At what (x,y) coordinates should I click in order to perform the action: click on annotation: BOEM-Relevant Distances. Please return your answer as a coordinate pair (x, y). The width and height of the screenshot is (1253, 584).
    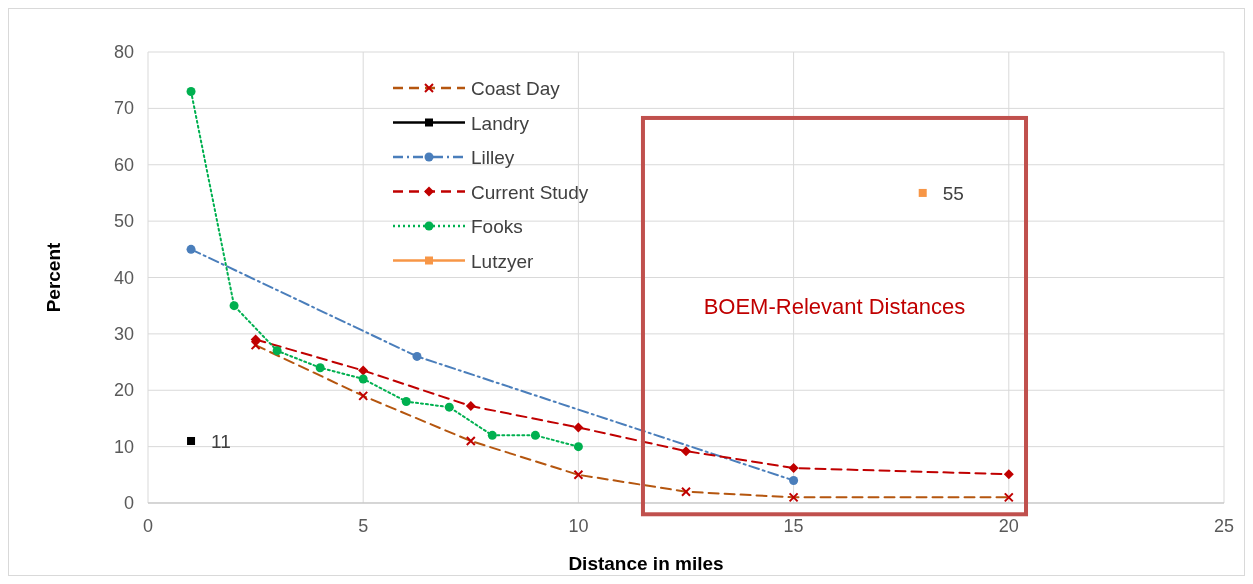
    Looking at the image, I should click on (834, 307).